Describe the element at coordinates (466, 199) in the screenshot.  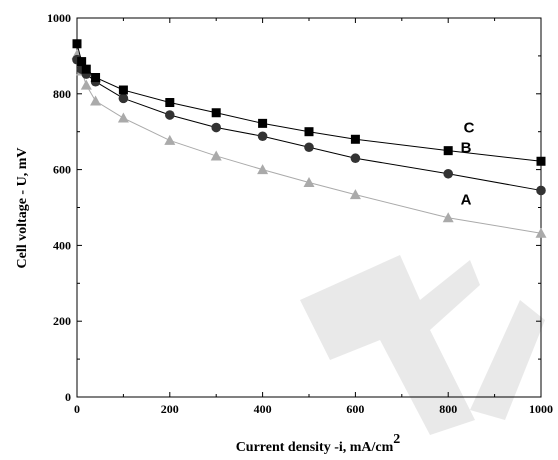
I see `series-label-a: A` at that location.